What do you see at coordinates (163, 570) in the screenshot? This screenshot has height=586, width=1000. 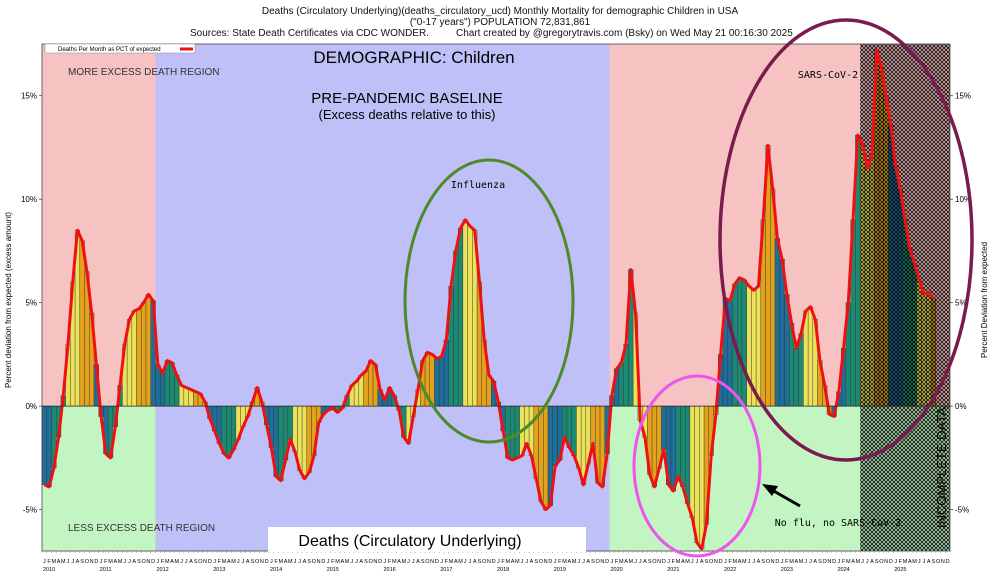 I see `x-year-label: 2012` at bounding box center [163, 570].